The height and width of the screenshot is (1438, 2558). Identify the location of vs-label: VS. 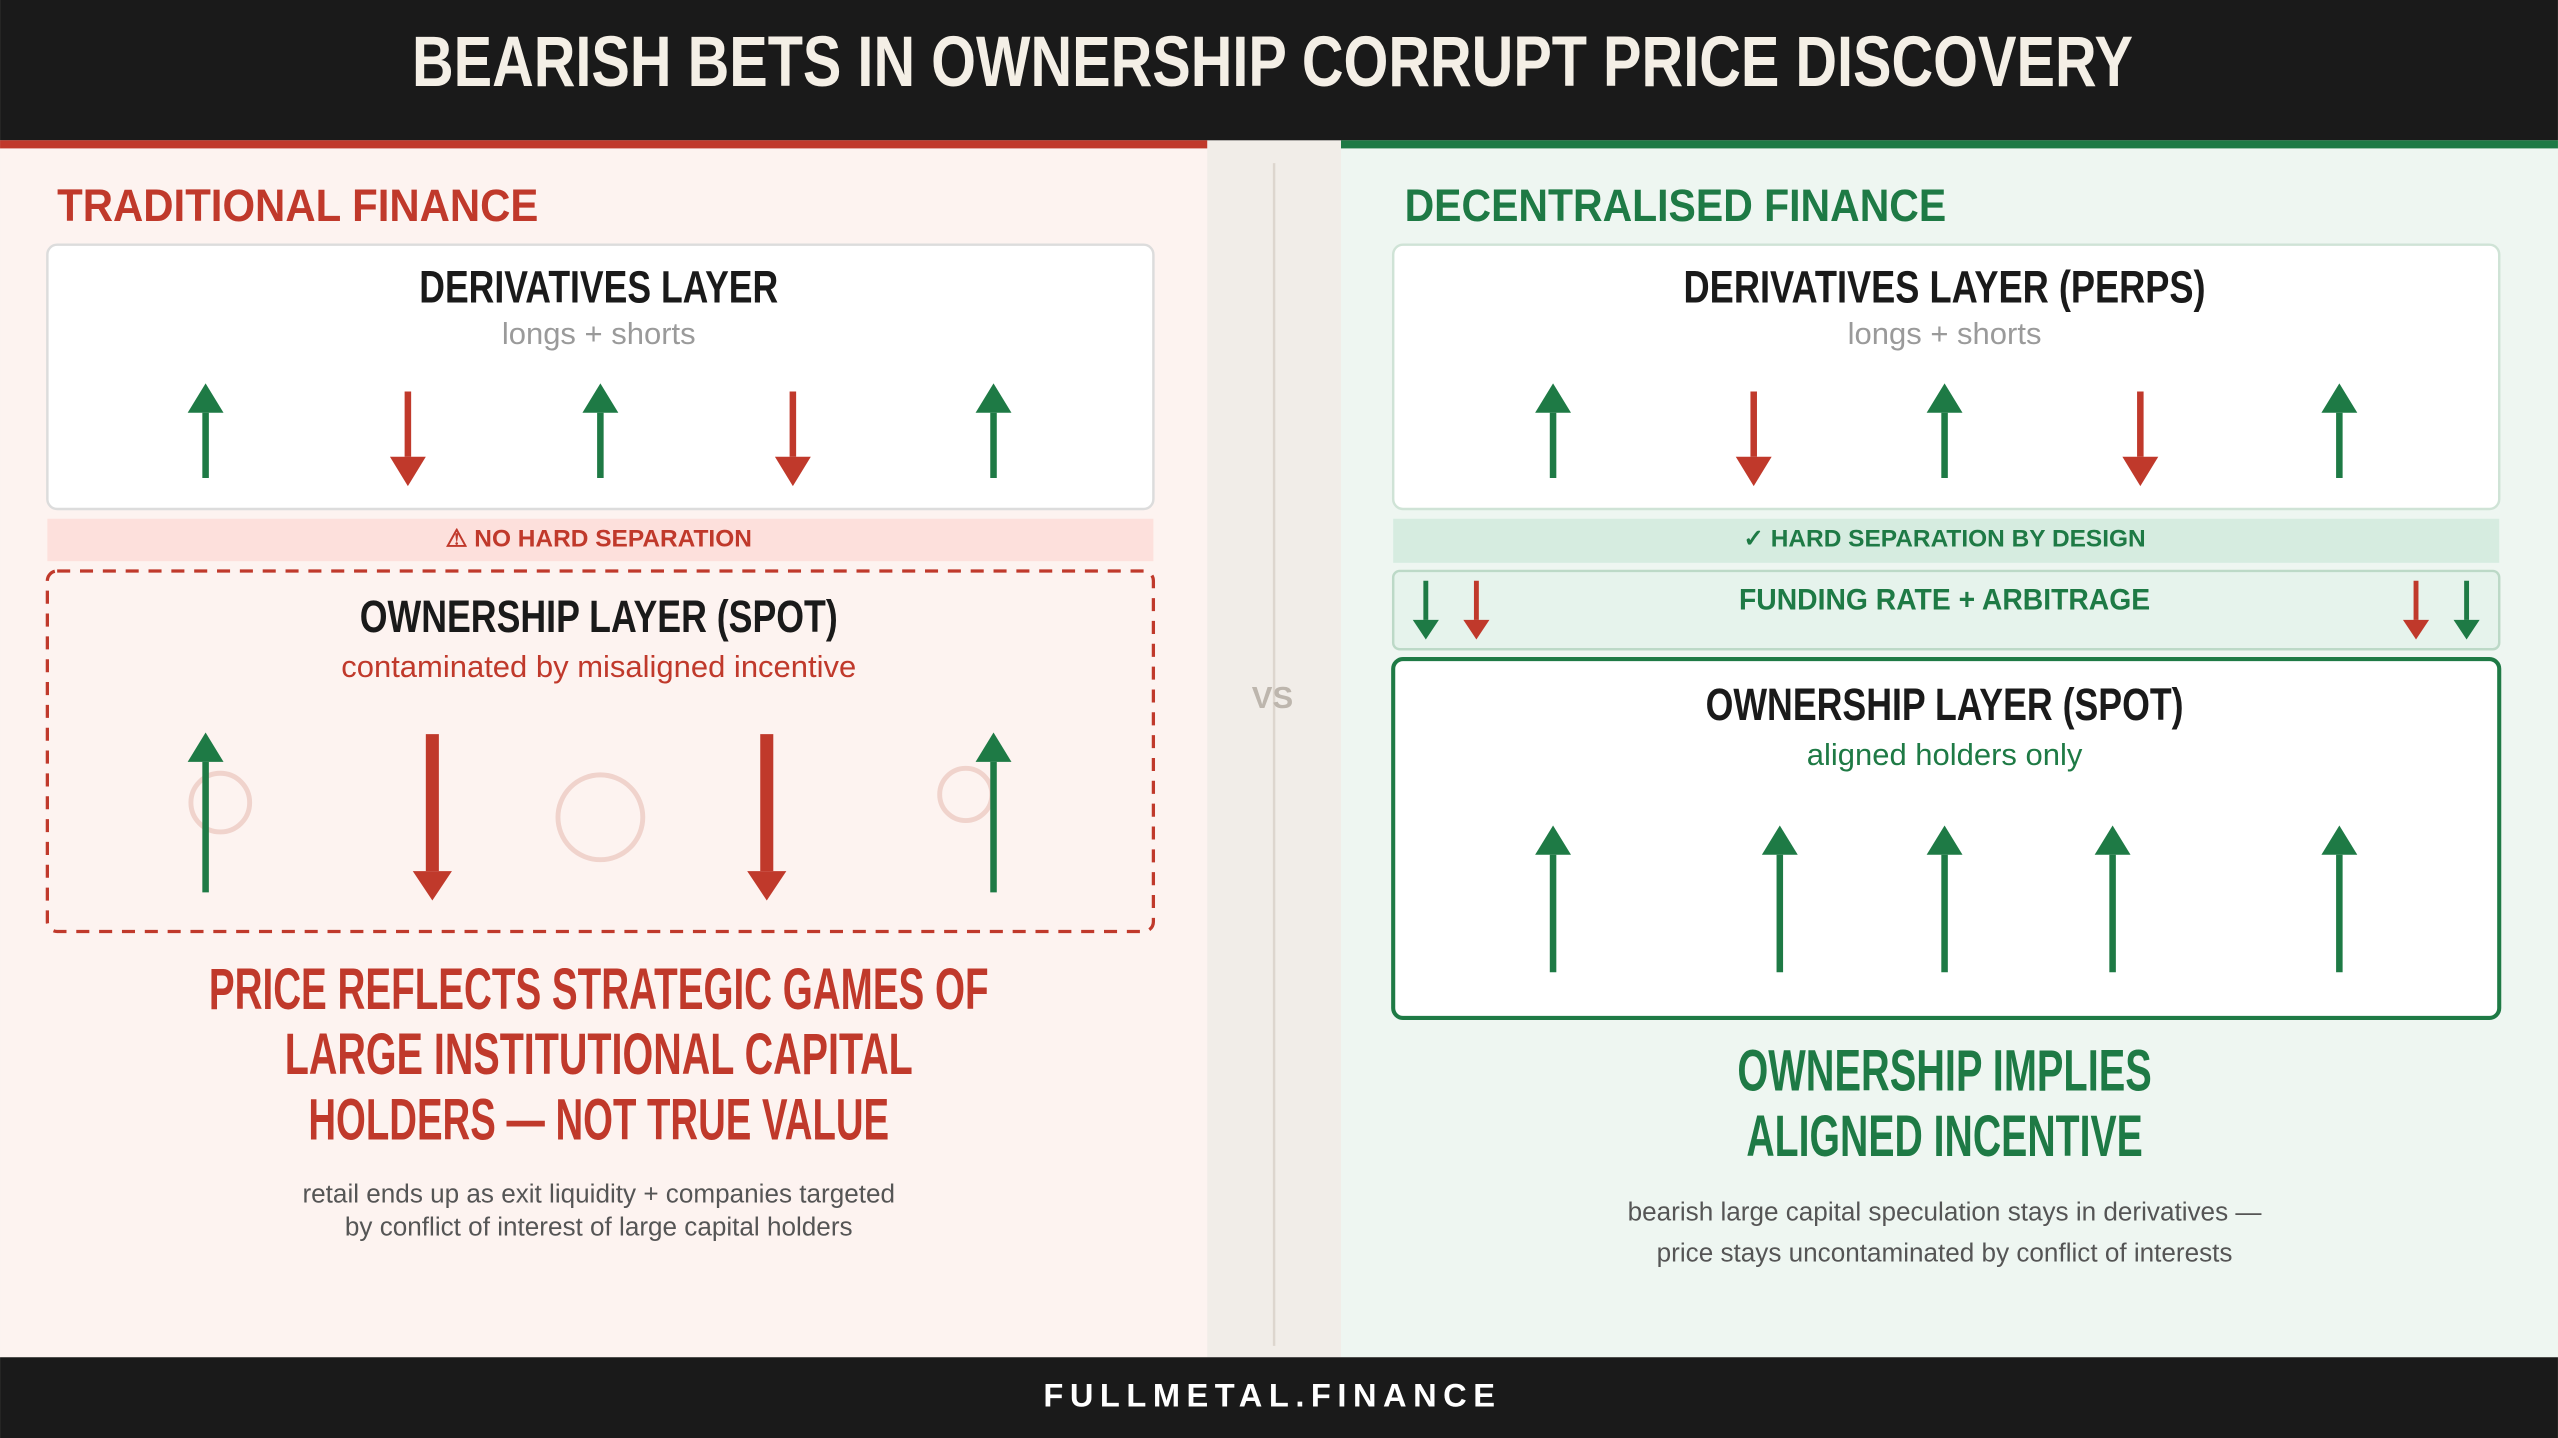
(1272, 697).